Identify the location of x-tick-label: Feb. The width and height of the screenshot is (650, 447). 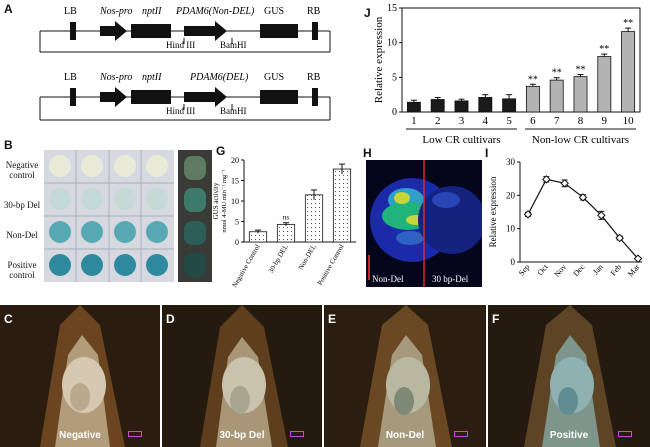
(616, 270).